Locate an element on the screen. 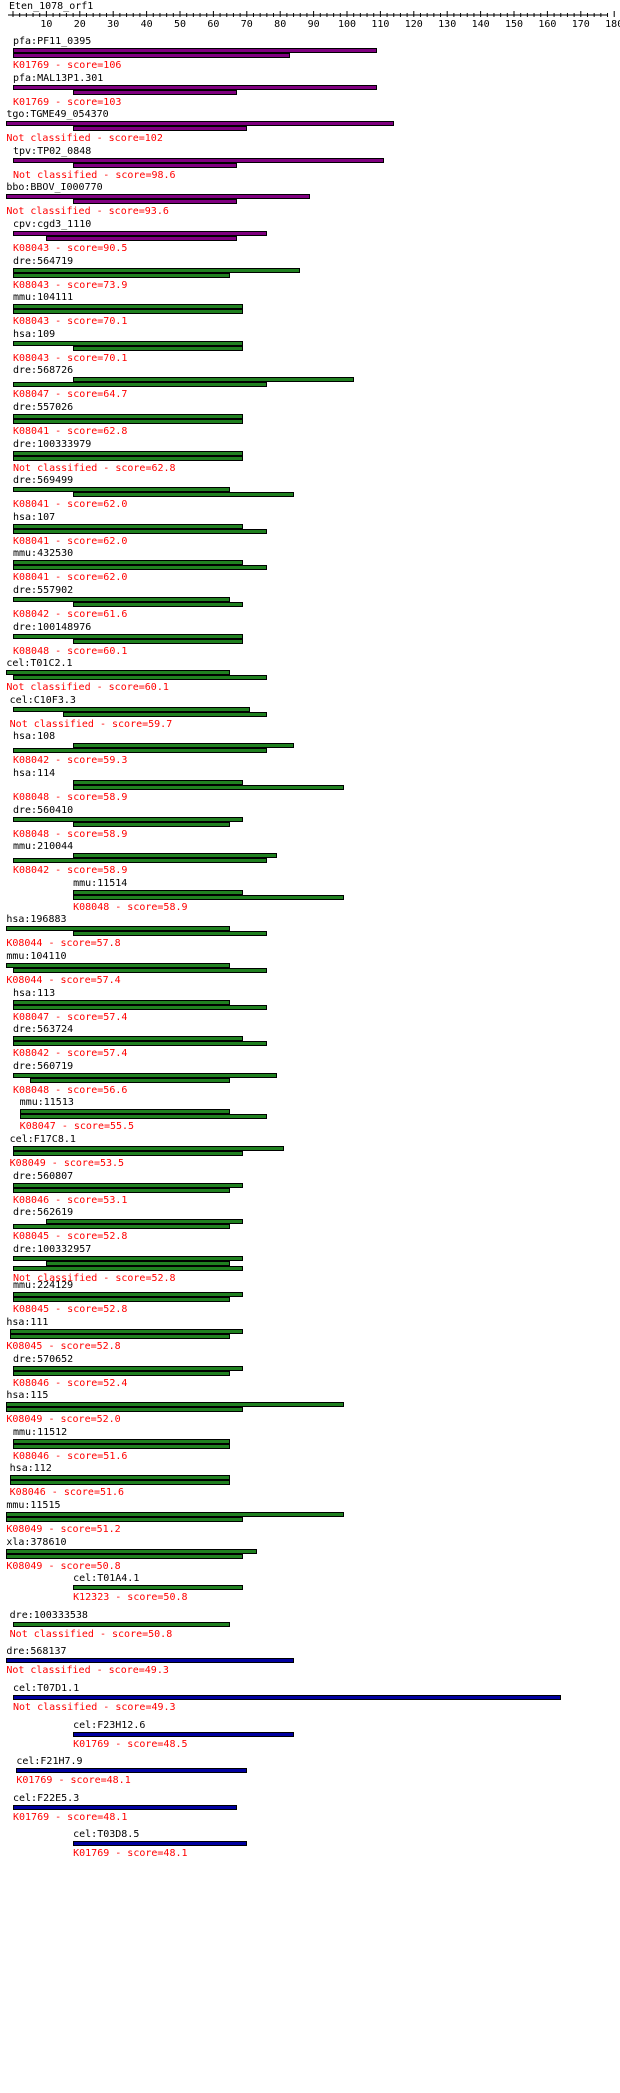  hit-score: K01769 - score=48.1 is located at coordinates (70, 1817).